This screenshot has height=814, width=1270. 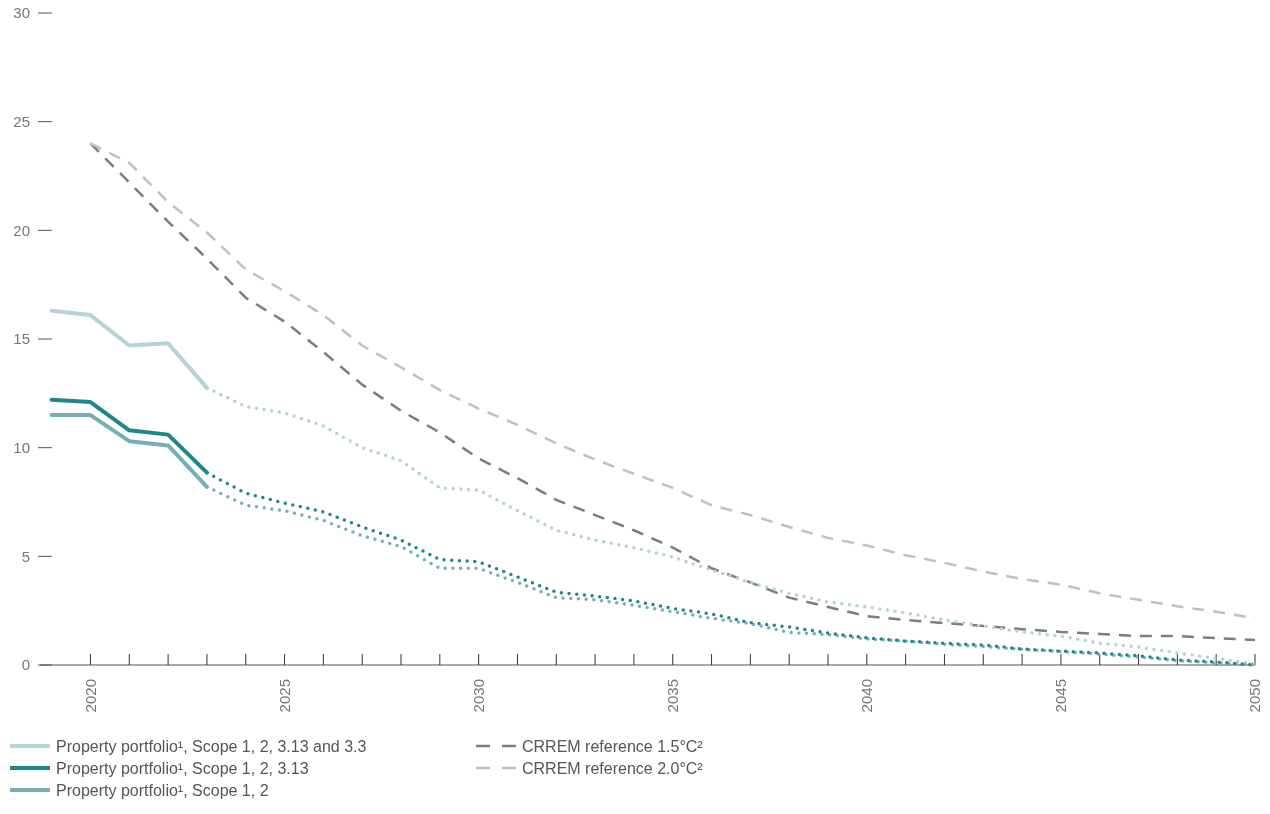 I want to click on x-tick-label: 2045, so click(x=1061, y=696).